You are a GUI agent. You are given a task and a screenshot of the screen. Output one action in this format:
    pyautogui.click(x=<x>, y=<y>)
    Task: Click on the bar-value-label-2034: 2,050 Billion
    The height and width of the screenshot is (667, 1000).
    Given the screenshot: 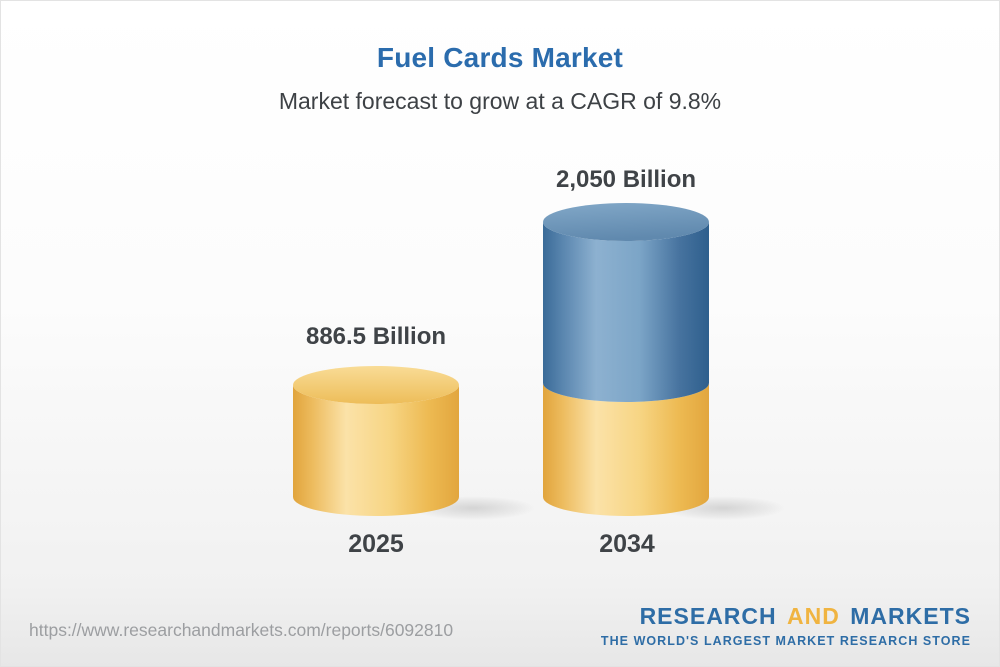 What is the action you would take?
    pyautogui.click(x=626, y=179)
    